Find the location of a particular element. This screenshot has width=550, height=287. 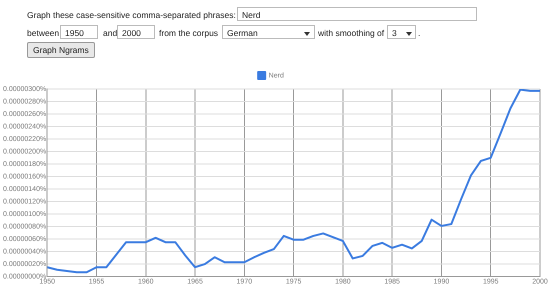

text-field: 2000 is located at coordinates (136, 32).